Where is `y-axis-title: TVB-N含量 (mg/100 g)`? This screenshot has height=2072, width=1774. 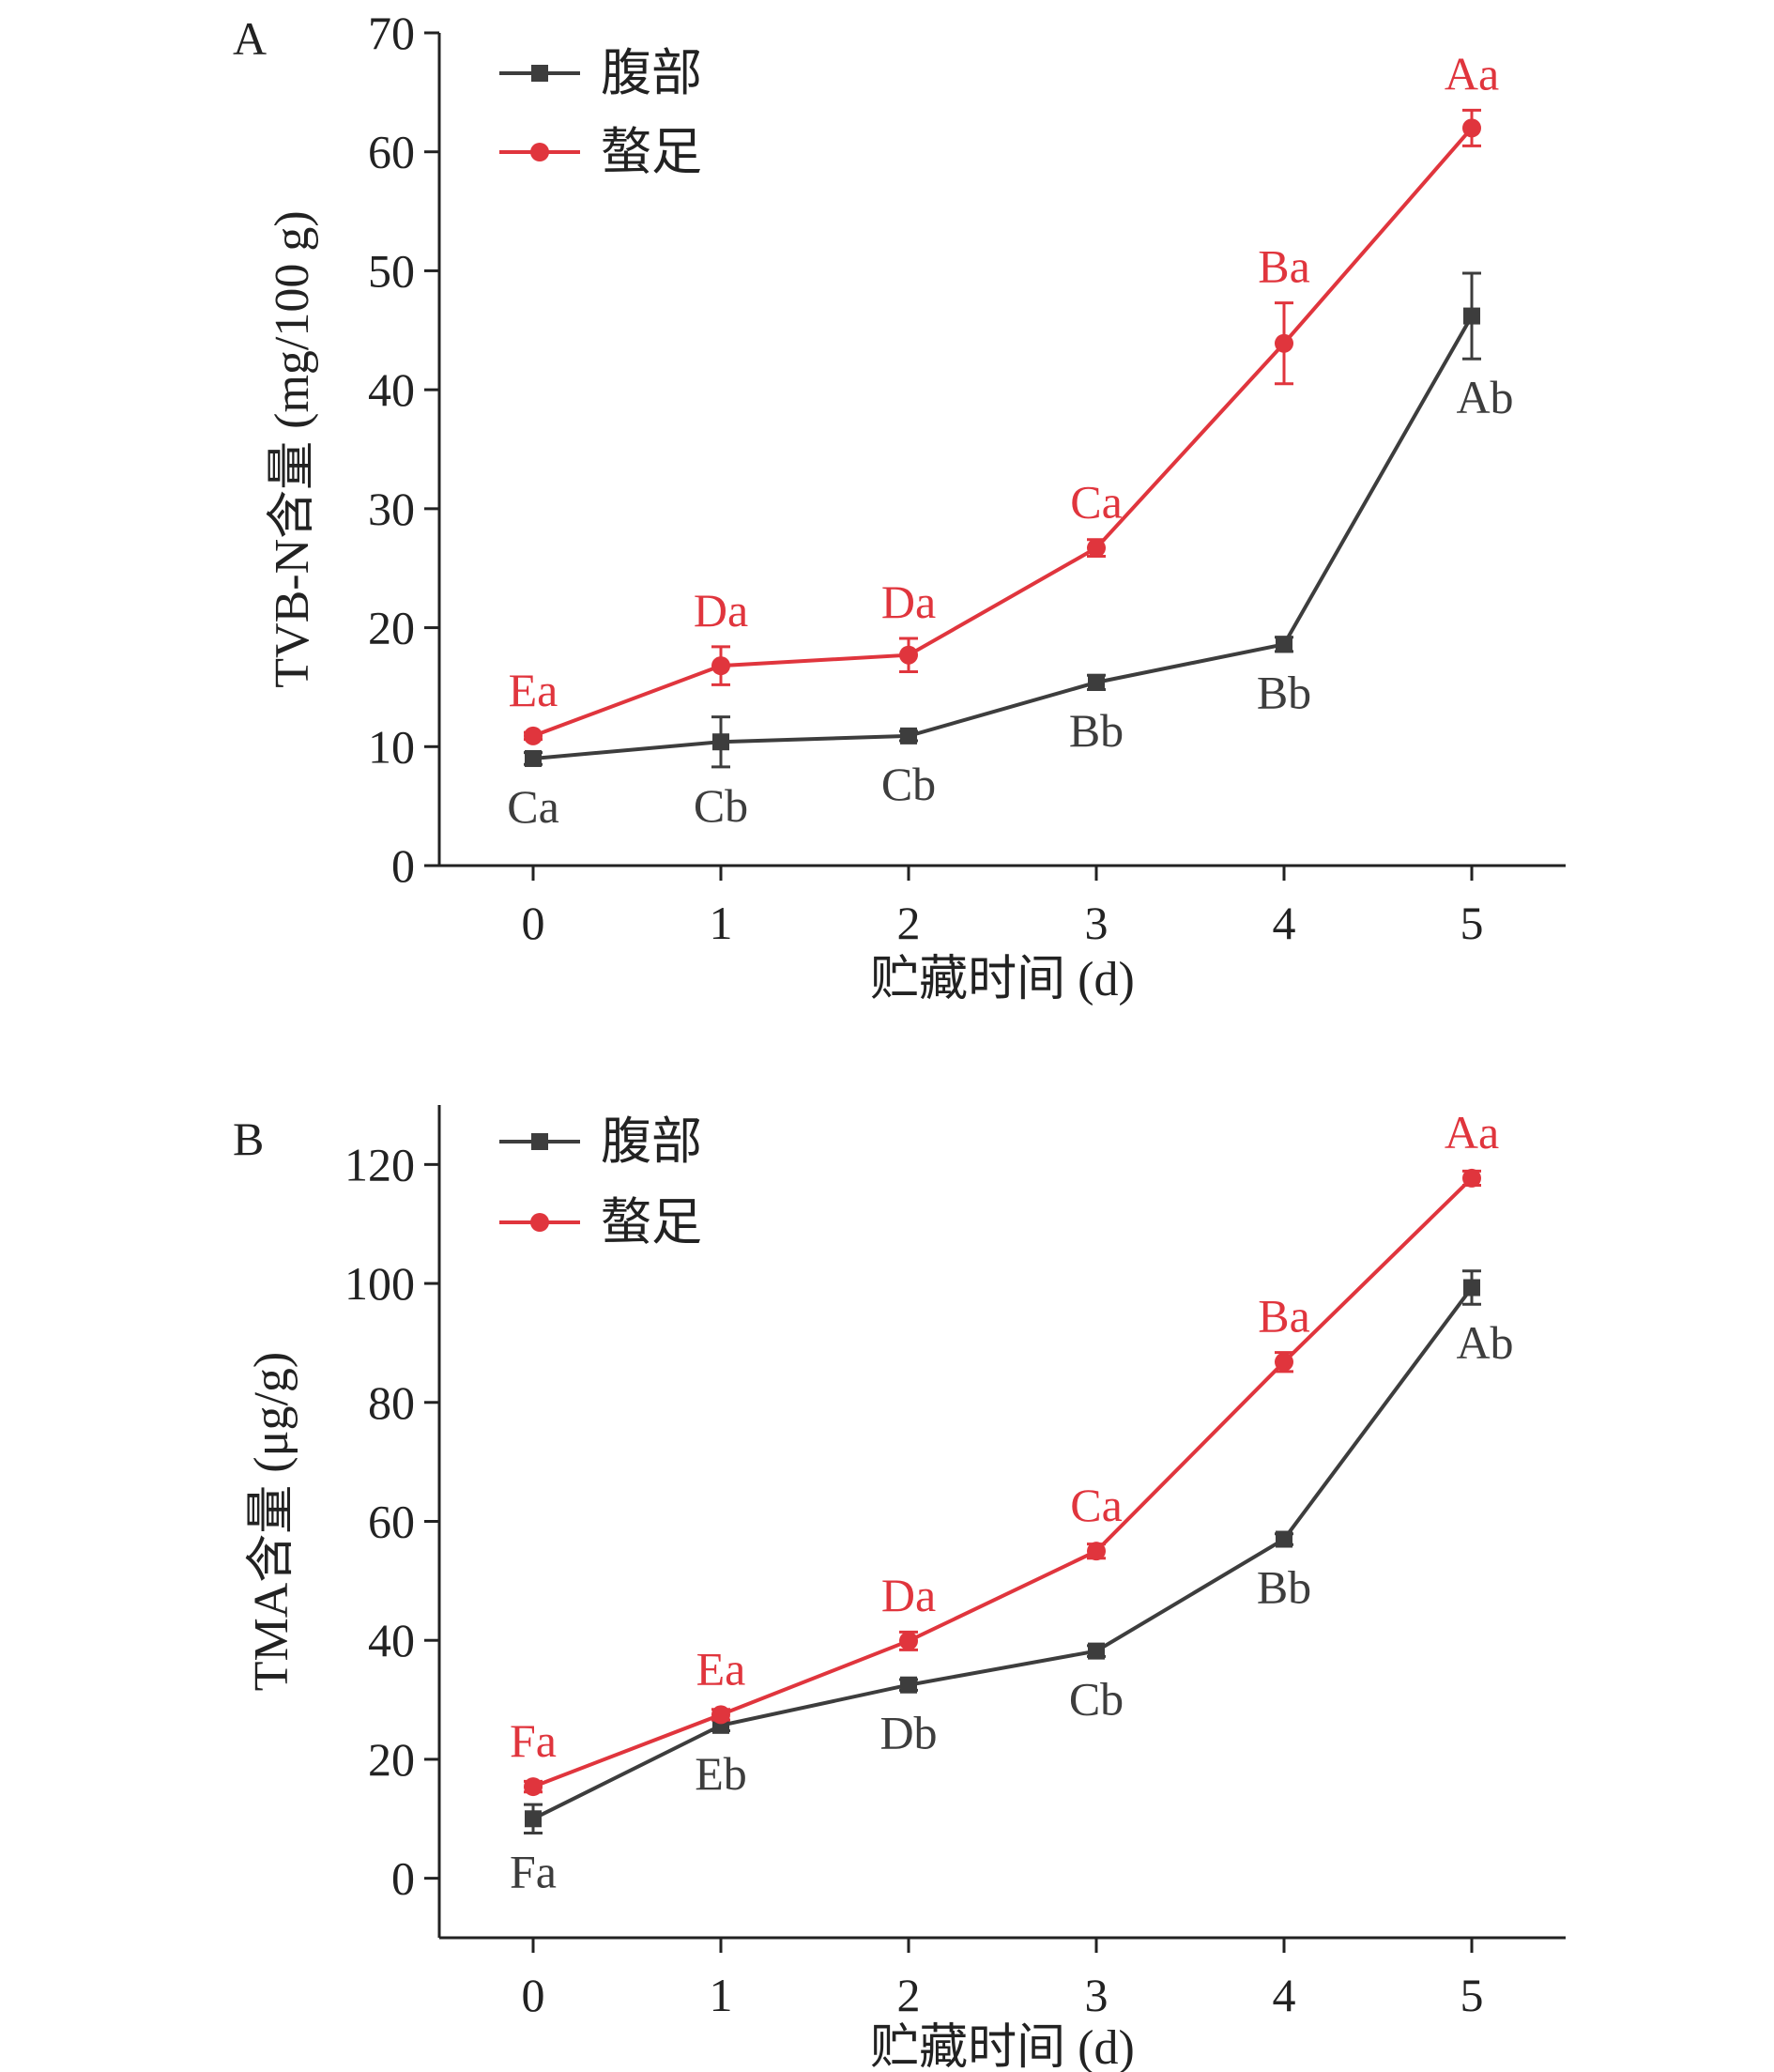
y-axis-title: TVB-N含量 (mg/100 g) is located at coordinates (293, 448).